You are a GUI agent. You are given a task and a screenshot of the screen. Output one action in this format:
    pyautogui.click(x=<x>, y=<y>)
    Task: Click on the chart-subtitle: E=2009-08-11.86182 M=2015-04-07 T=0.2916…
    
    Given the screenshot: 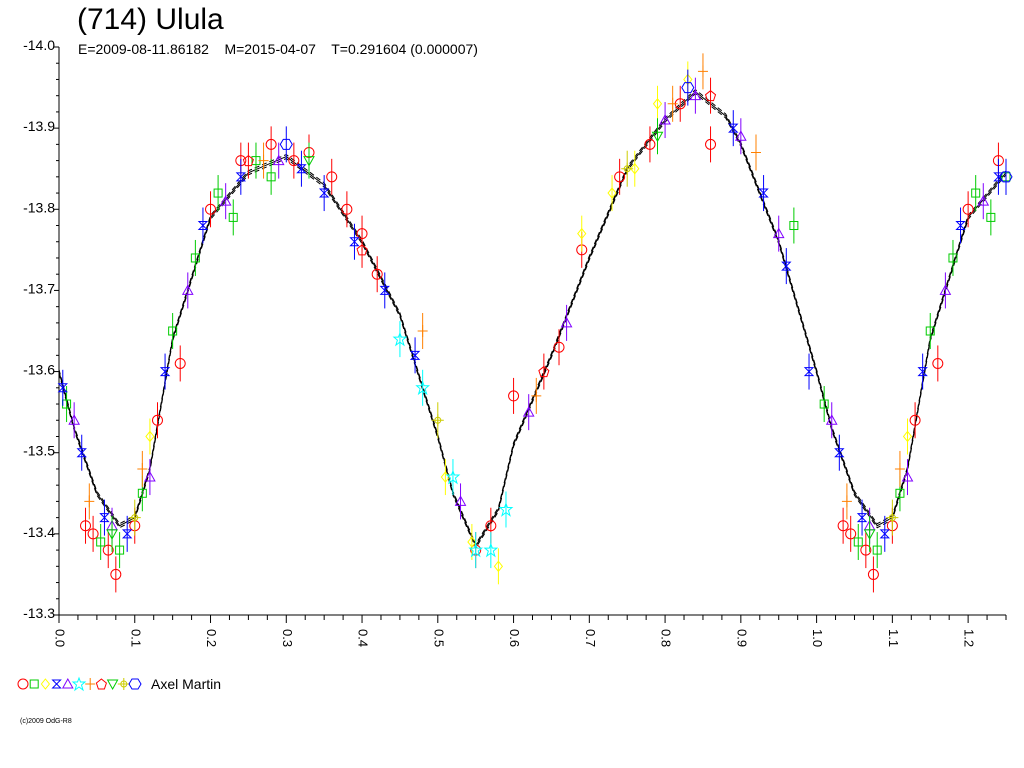 What is the action you would take?
    pyautogui.click(x=278, y=49)
    